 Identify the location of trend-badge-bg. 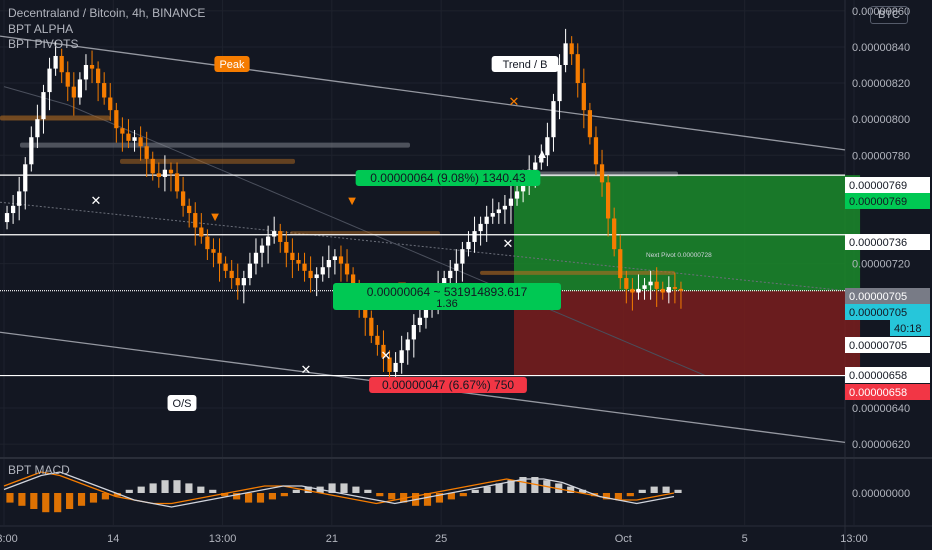
(525, 64).